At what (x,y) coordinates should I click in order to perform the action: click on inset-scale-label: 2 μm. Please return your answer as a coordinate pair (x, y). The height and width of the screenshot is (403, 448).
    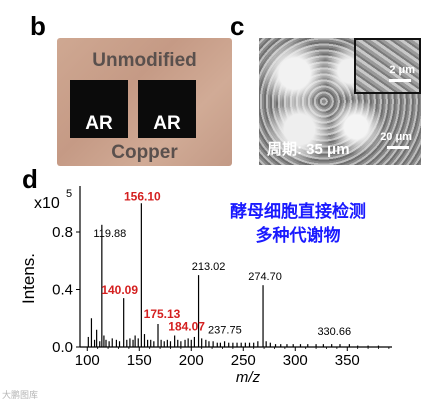
    Looking at the image, I should click on (402, 70).